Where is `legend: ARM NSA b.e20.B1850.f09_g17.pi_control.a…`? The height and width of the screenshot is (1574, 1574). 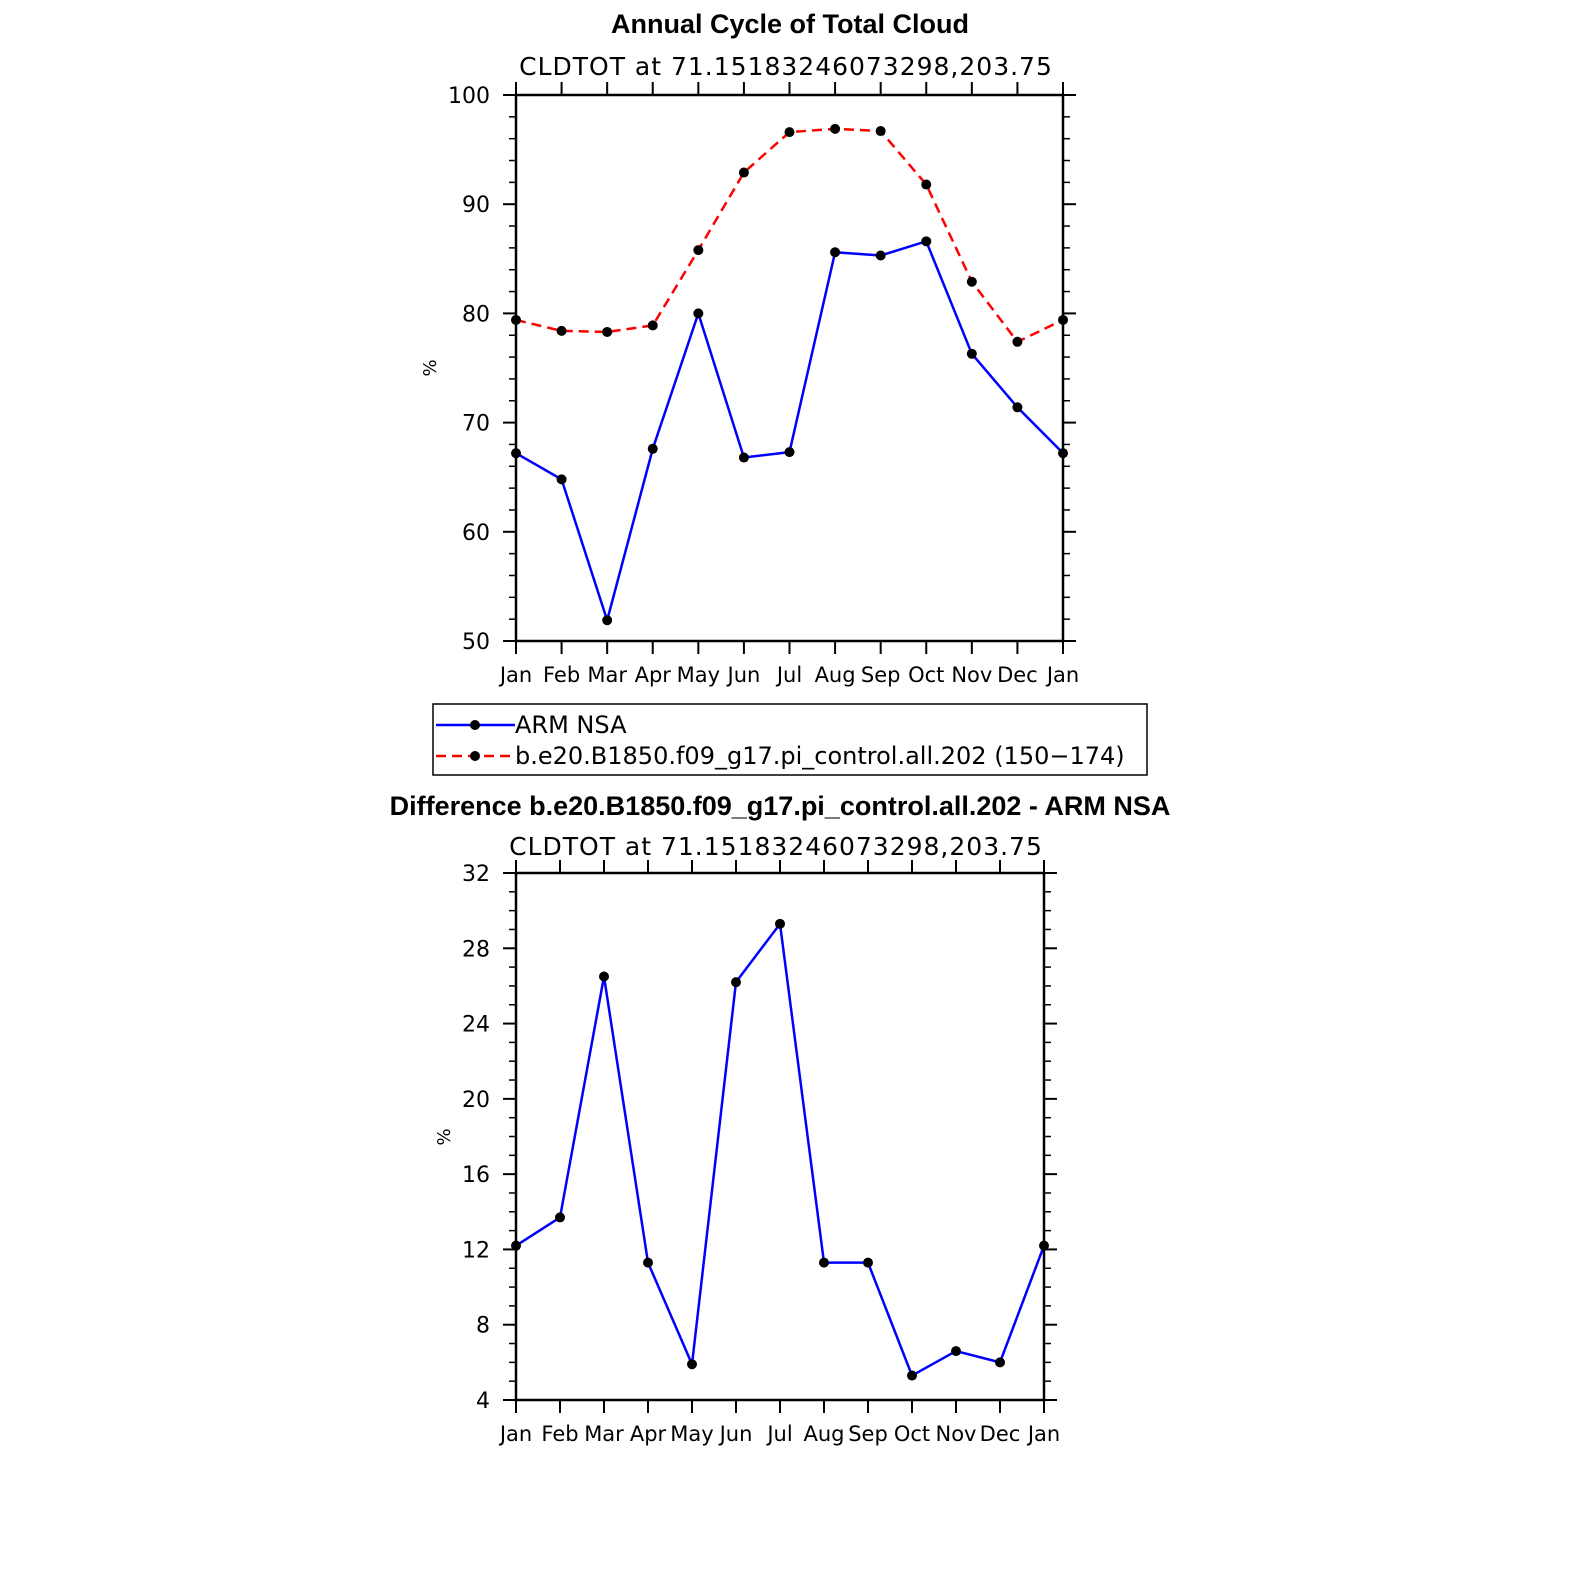 legend: ARM NSA b.e20.B1850.f09_g17.pi_control.a… is located at coordinates (790, 739).